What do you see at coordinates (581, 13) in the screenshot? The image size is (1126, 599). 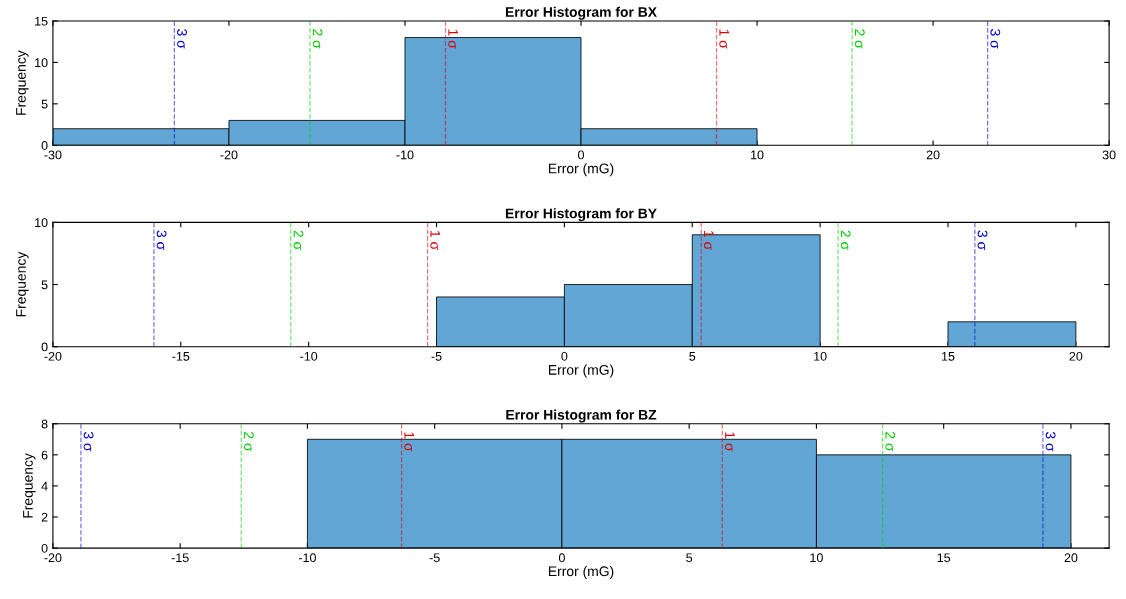 I see `chart-title: Error Histogram for BX` at bounding box center [581, 13].